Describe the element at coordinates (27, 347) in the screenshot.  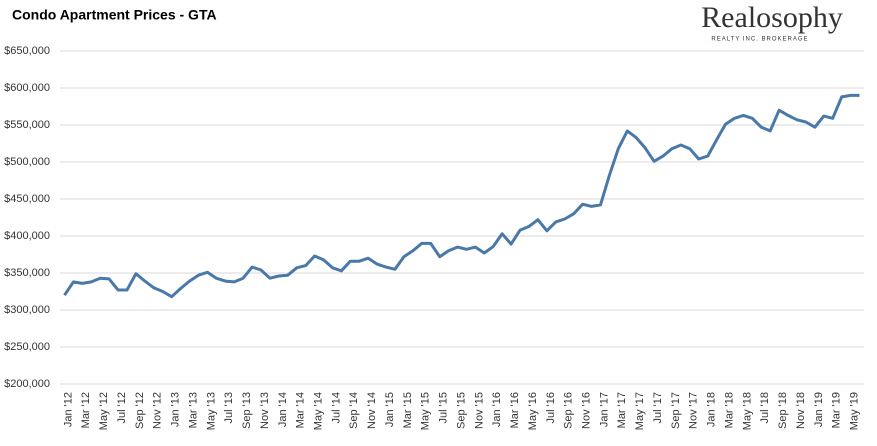
I see `y-tick-label: $250,000` at that location.